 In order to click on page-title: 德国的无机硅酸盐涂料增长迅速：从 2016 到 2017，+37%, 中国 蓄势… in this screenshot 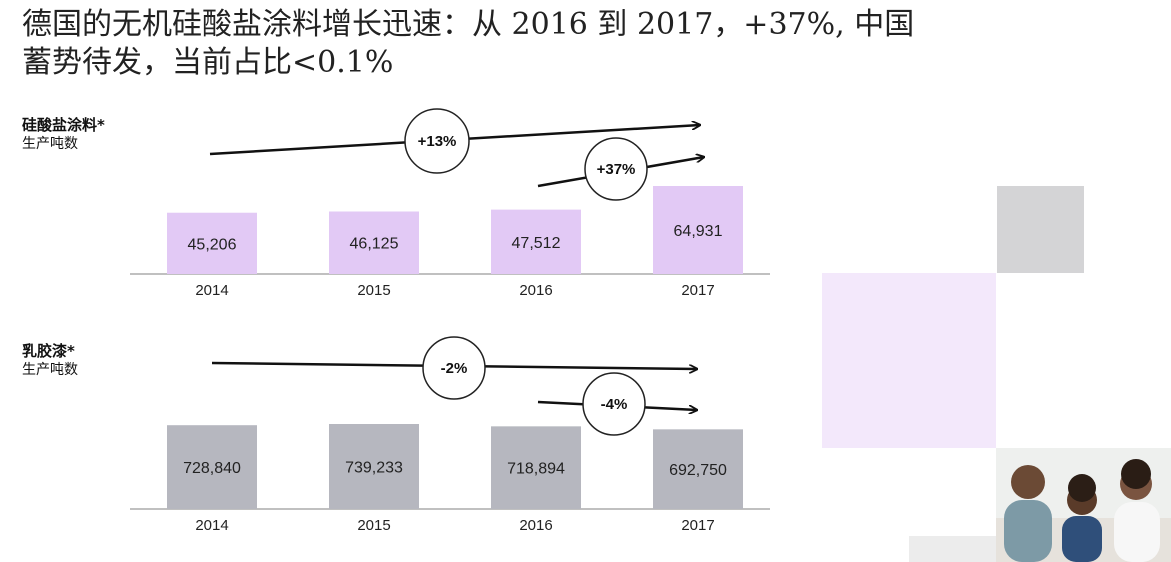, I will do `click(468, 44)`.